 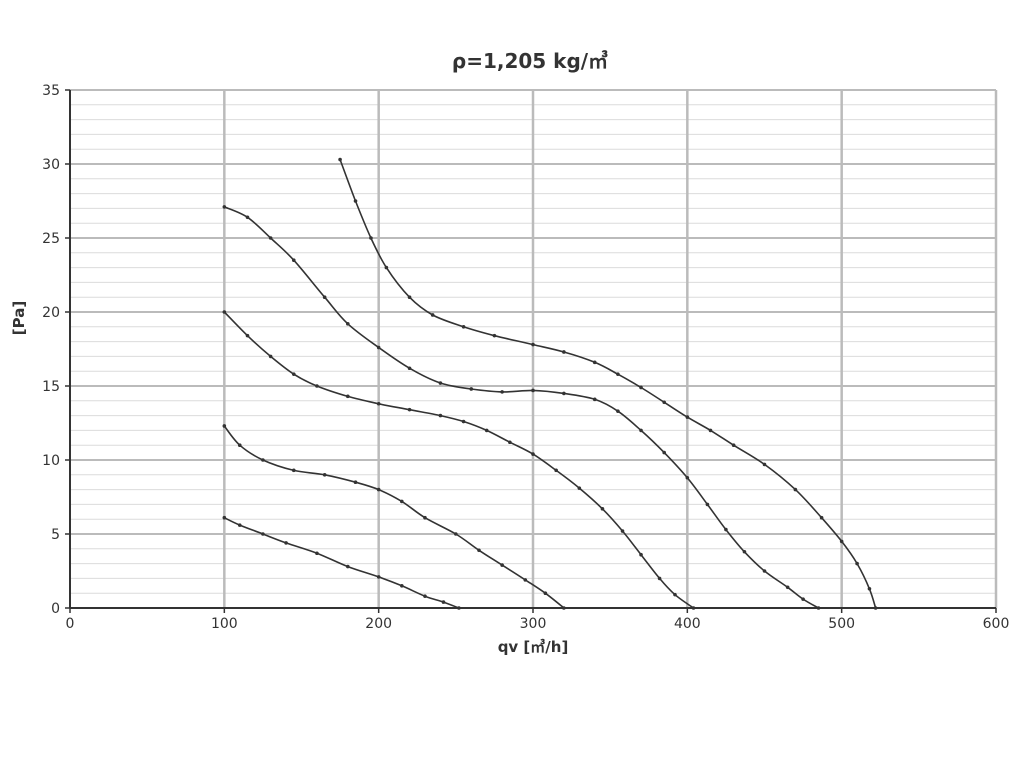 I want to click on x-tick-label: 400, so click(x=687, y=624).